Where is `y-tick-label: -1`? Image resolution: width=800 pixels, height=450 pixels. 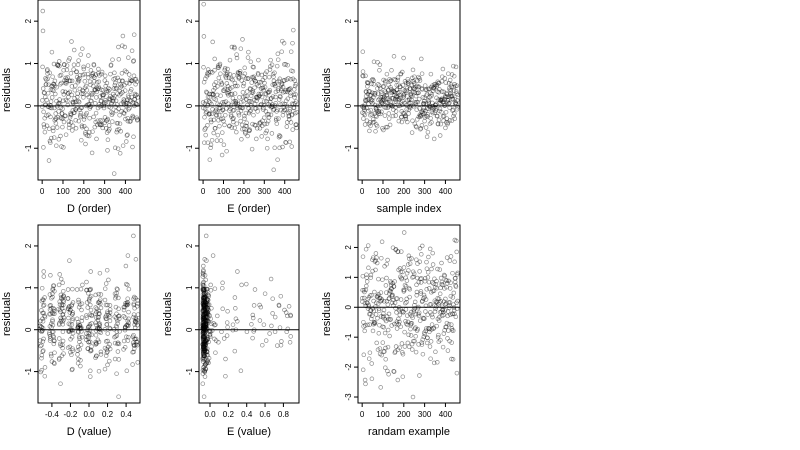 y-tick-label: -1 is located at coordinates (189, 371).